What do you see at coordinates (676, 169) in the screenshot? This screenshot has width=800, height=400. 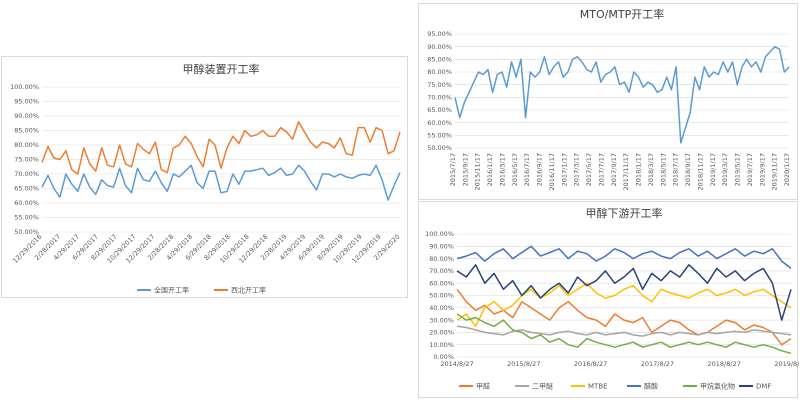 I see `x-tick-label: 2018/7/17` at bounding box center [676, 169].